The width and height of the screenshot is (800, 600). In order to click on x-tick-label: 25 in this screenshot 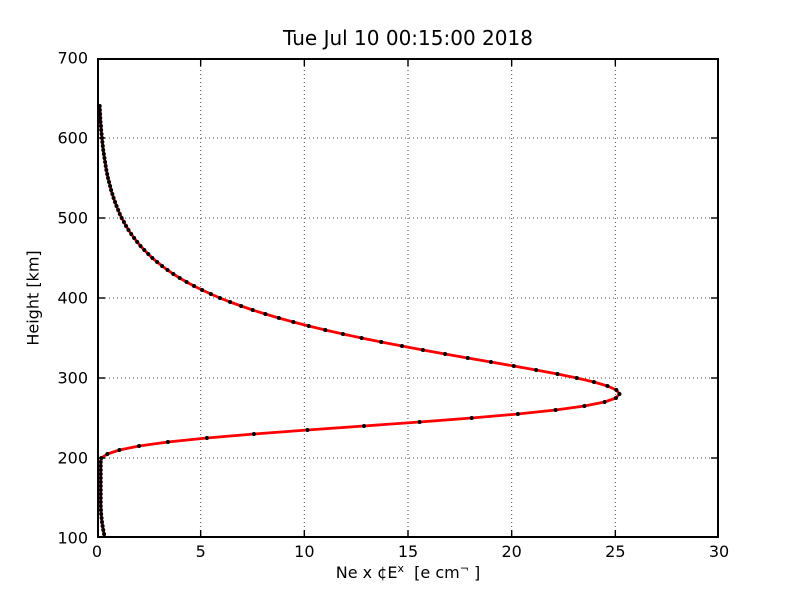, I will do `click(615, 551)`.